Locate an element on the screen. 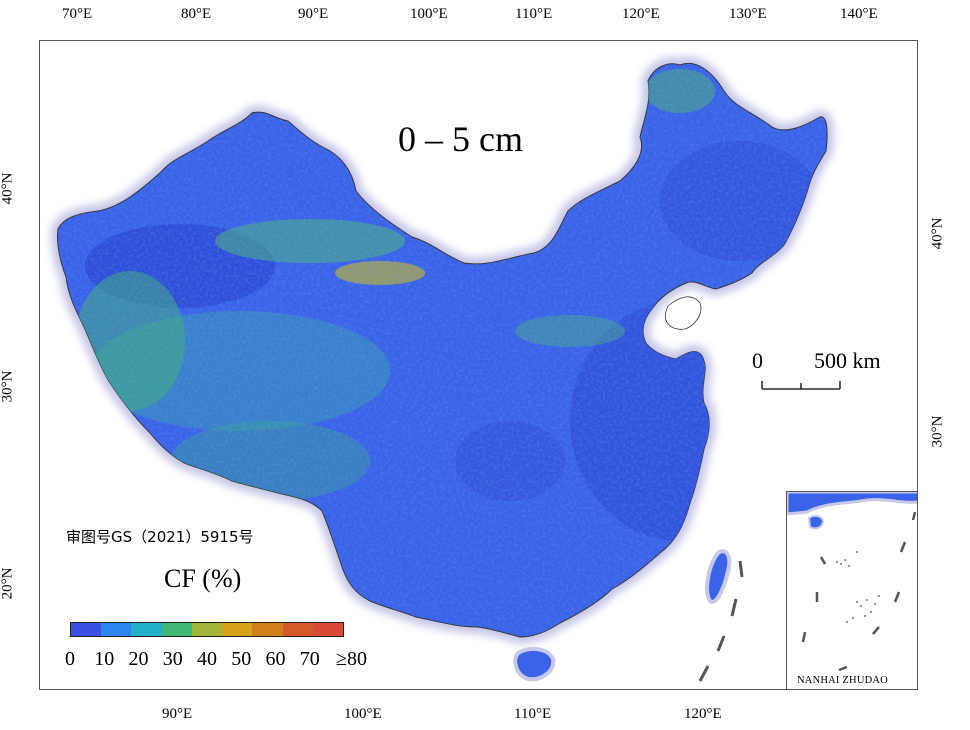  colorbar-tick-label: 70 is located at coordinates (310, 659).